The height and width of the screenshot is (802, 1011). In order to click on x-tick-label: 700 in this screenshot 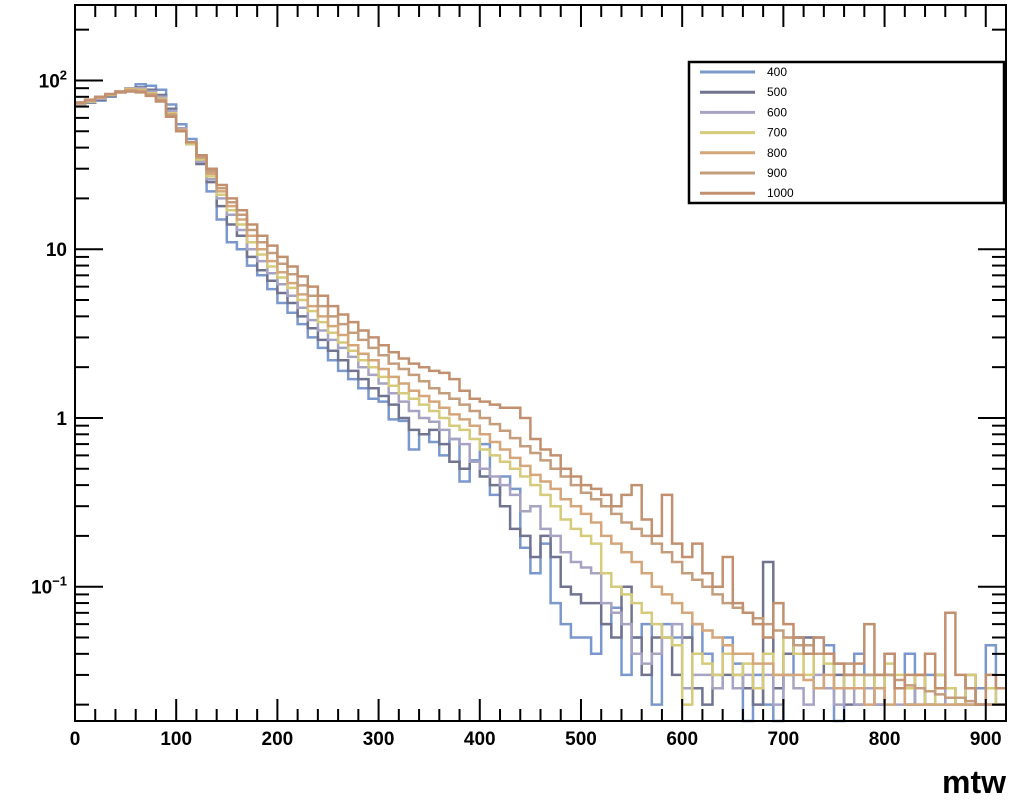, I will do `click(784, 739)`.